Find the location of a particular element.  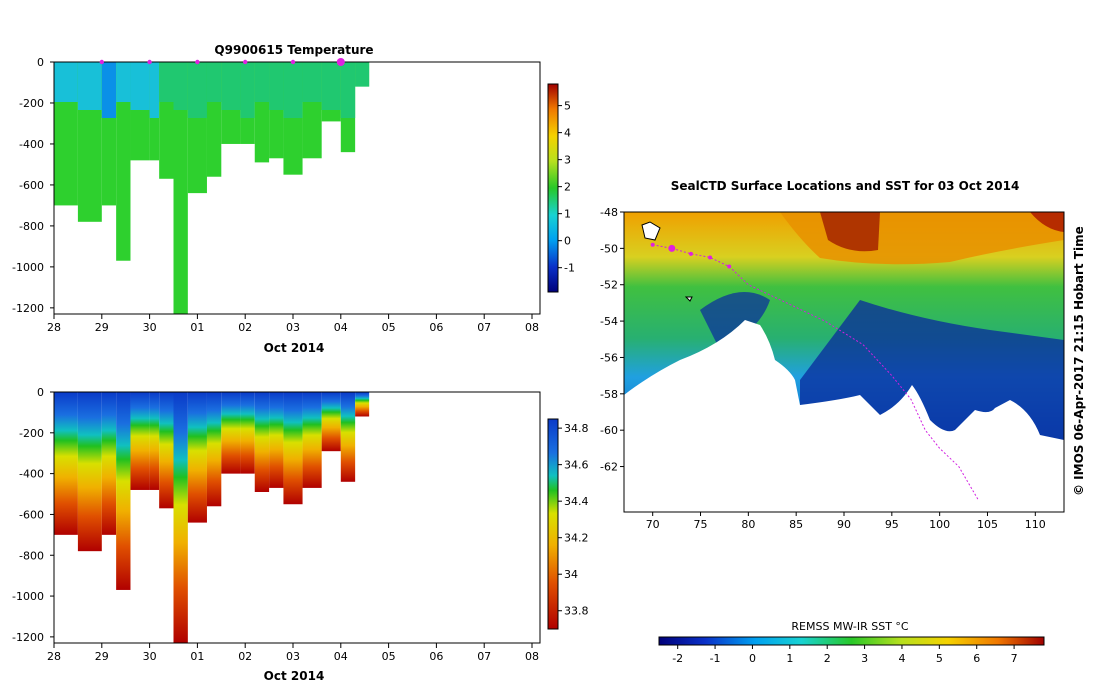

map-y-tick-label: -62 is located at coordinates (609, 467).